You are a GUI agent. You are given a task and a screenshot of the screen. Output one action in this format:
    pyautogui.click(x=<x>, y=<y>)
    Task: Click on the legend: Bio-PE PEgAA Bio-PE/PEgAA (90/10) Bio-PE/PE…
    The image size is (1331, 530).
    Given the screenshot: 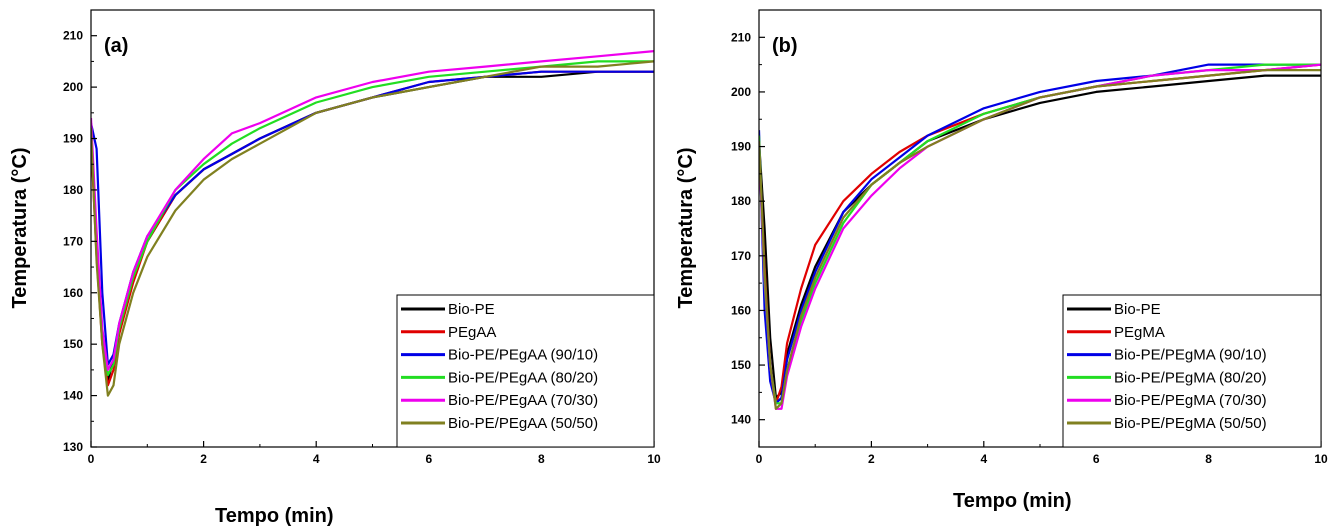 What is the action you would take?
    pyautogui.click(x=525, y=371)
    